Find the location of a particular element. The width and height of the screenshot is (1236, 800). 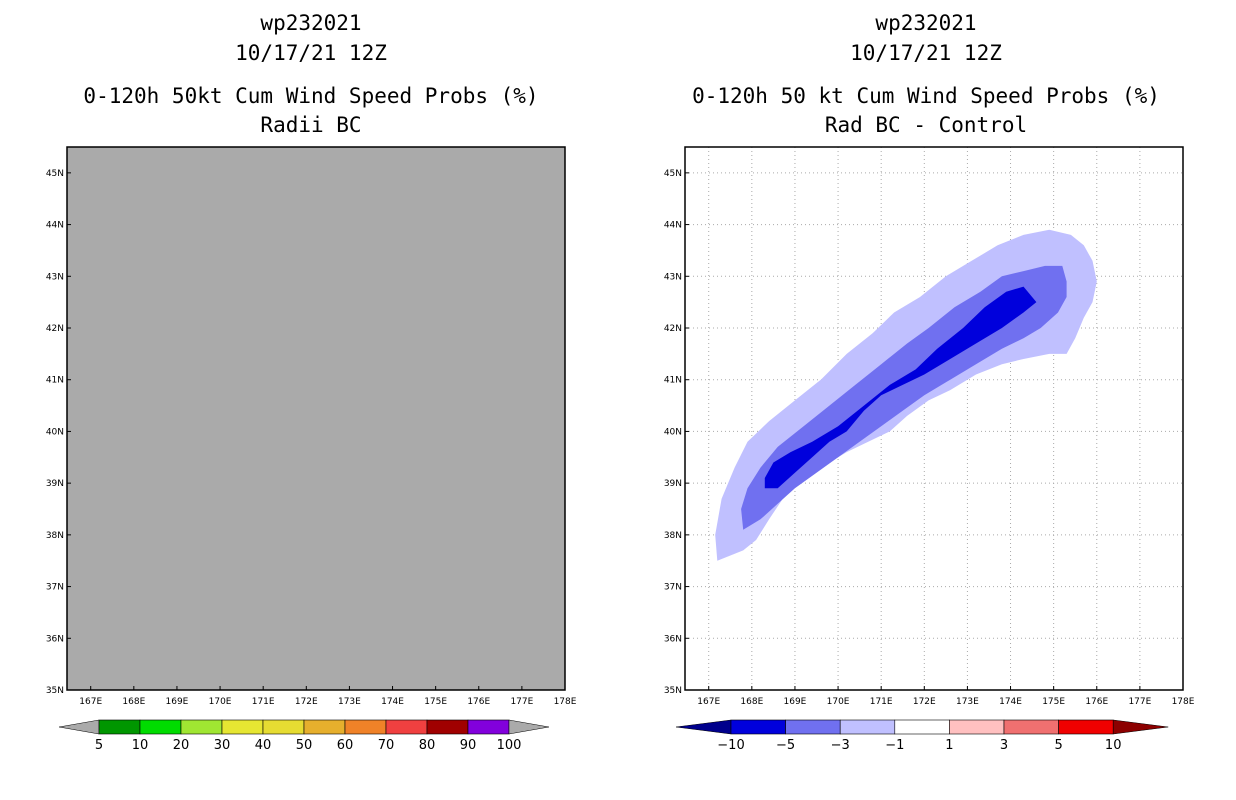

colorbar-label: 50 is located at coordinates (304, 745).